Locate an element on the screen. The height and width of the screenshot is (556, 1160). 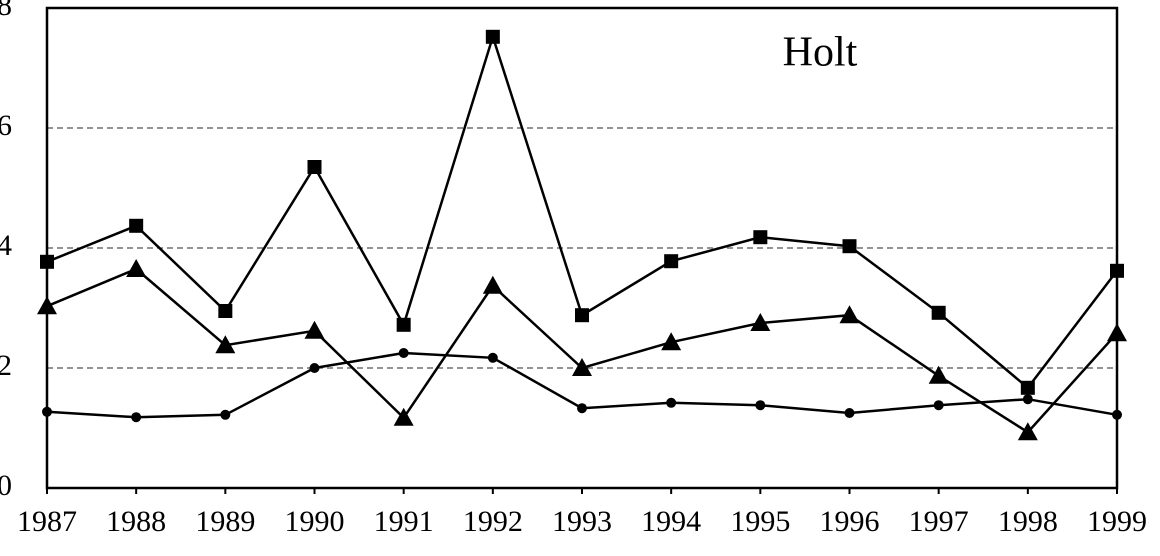
y-tick-label: 2 is located at coordinates (6, 365).